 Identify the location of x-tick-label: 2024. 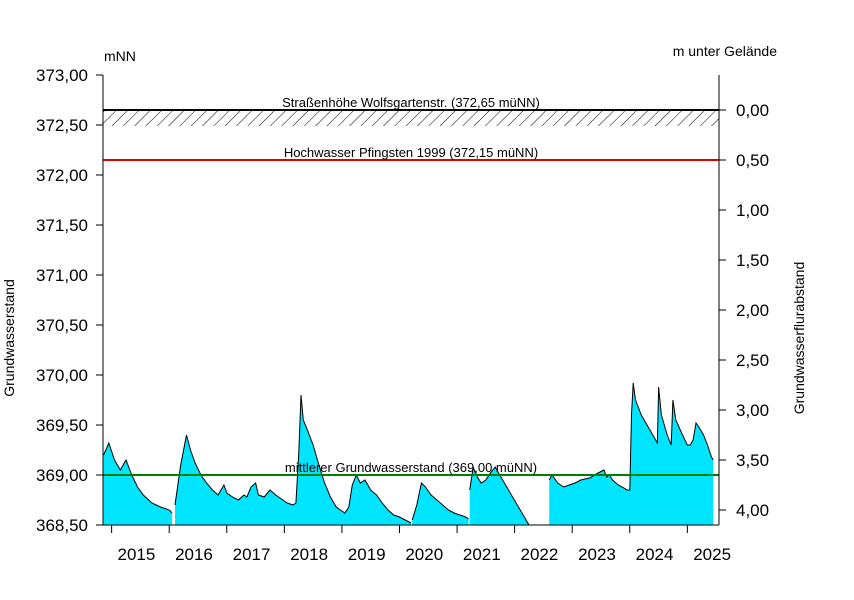
(655, 554).